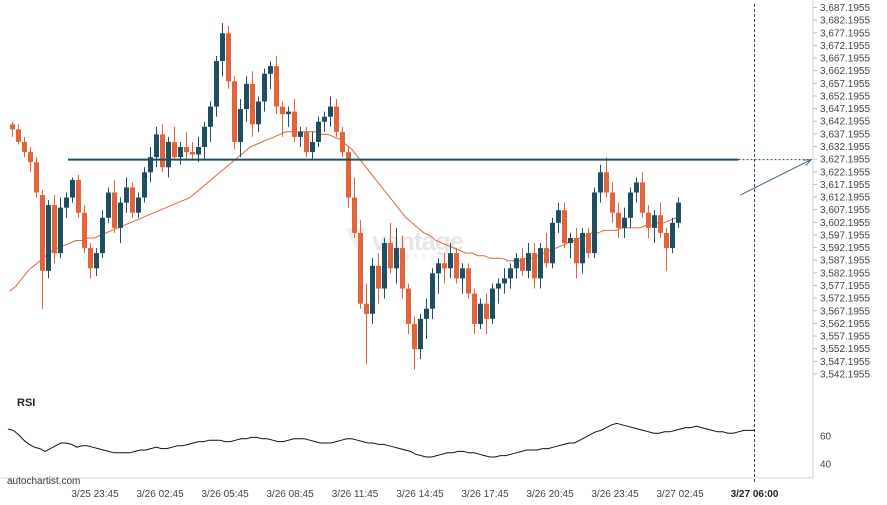 Image resolution: width=887 pixels, height=505 pixels. What do you see at coordinates (755, 494) in the screenshot?
I see `x-tick-label: 3/27 06:00` at bounding box center [755, 494].